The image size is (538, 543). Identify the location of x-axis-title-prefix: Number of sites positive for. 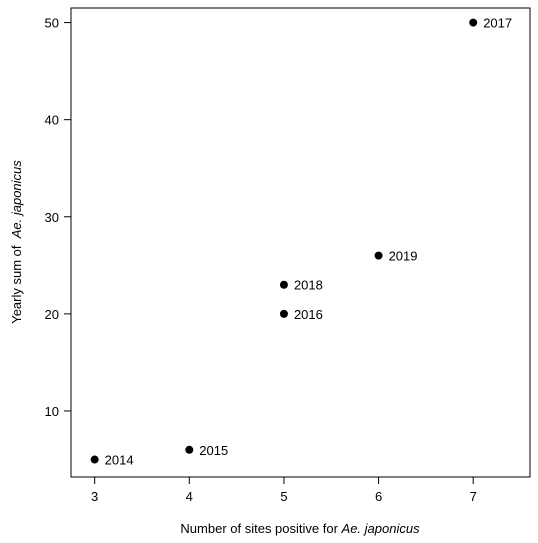
(260, 528).